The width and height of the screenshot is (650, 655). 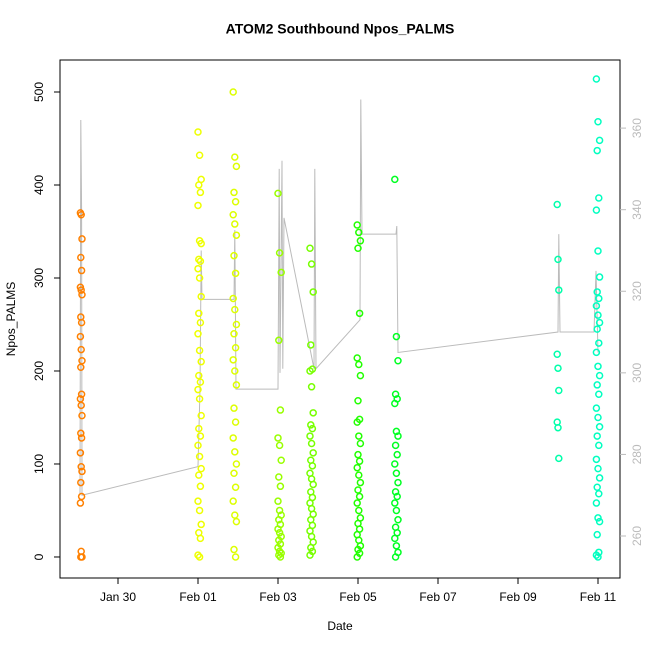 What do you see at coordinates (39, 278) in the screenshot?
I see `y-tick-label: 300` at bounding box center [39, 278].